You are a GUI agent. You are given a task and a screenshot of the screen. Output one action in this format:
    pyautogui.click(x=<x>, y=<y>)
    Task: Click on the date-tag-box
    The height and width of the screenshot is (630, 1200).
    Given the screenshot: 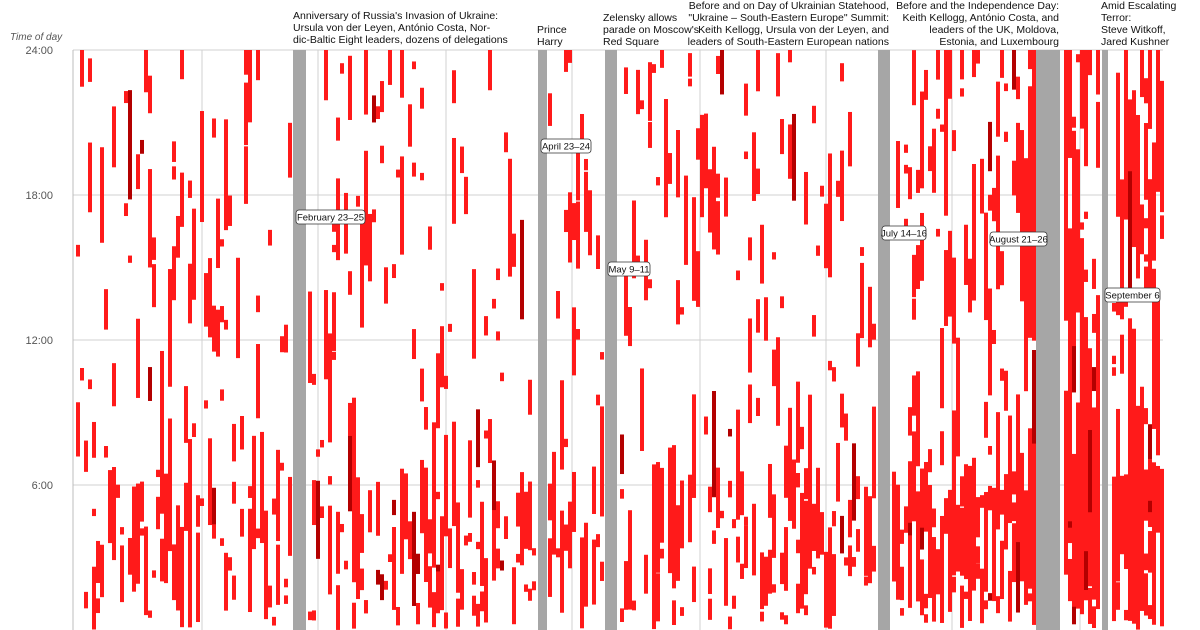 What is the action you would take?
    pyautogui.click(x=1018, y=239)
    